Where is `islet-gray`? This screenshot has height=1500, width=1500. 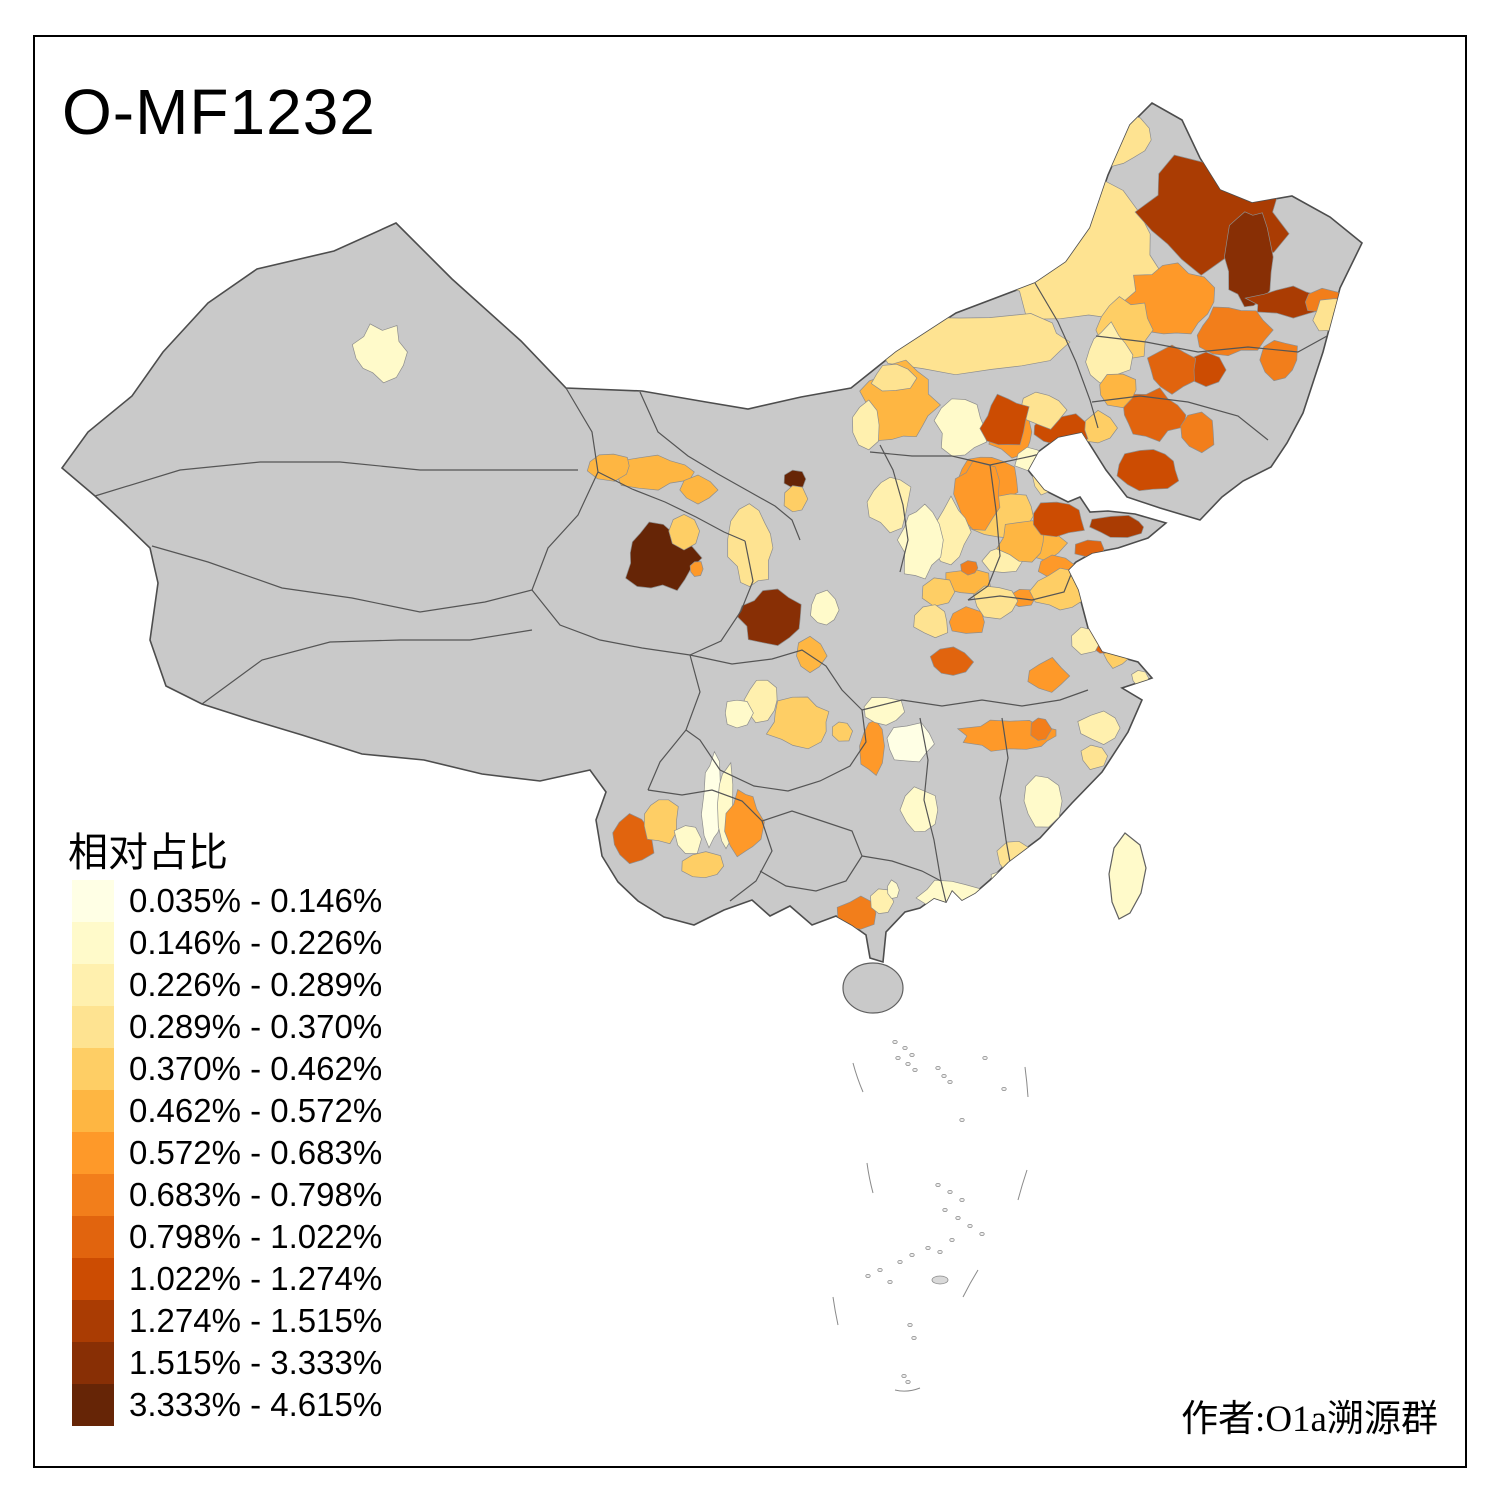 islet-gray is located at coordinates (940, 1280).